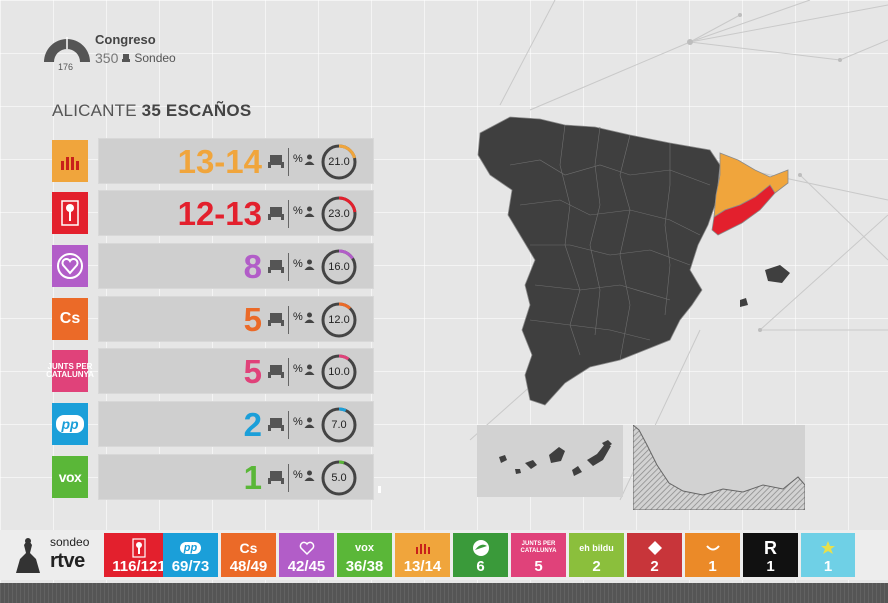  I want to click on total-value: 36/38, so click(364, 566).